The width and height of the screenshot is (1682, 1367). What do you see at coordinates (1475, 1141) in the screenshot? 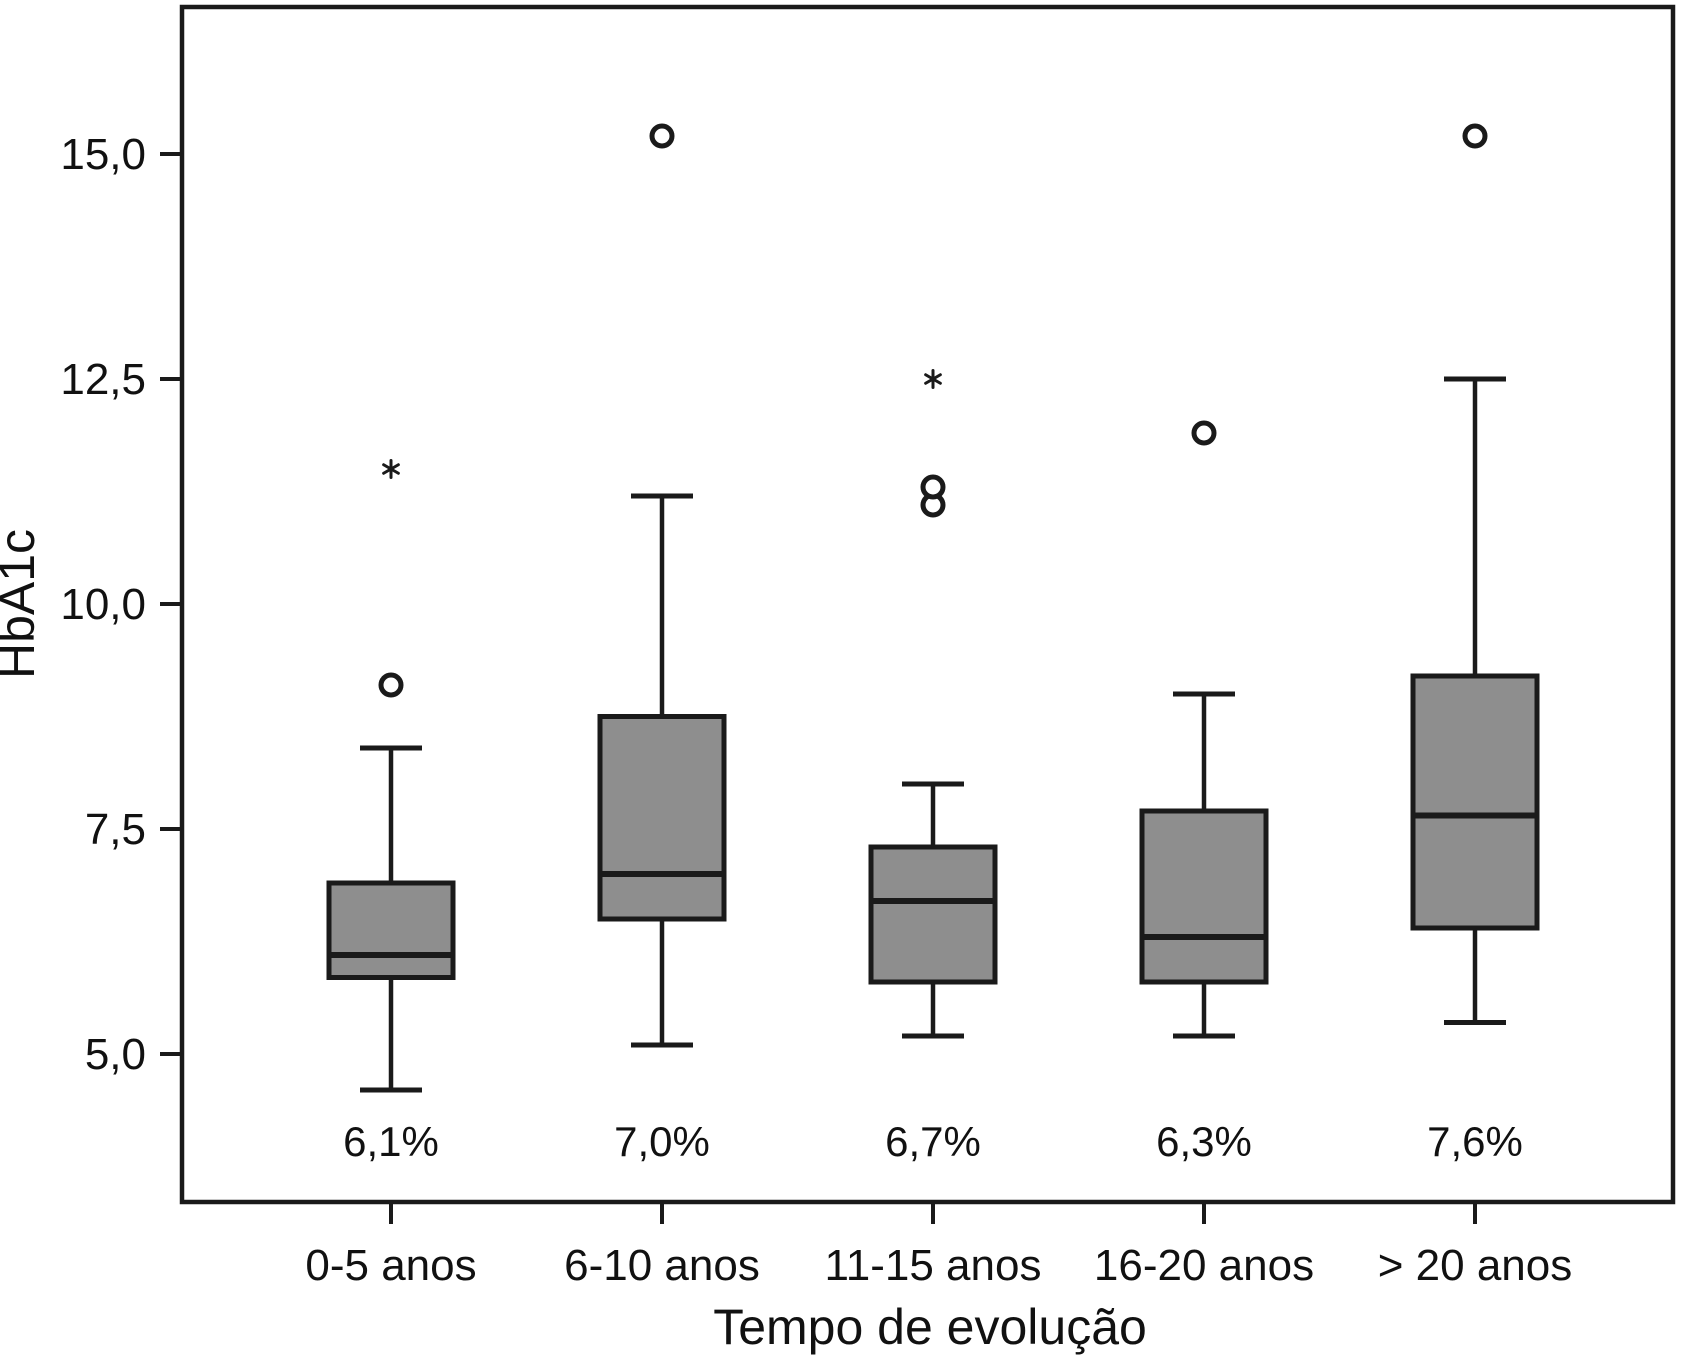
I see `median-value-label: 7,6%` at bounding box center [1475, 1141].